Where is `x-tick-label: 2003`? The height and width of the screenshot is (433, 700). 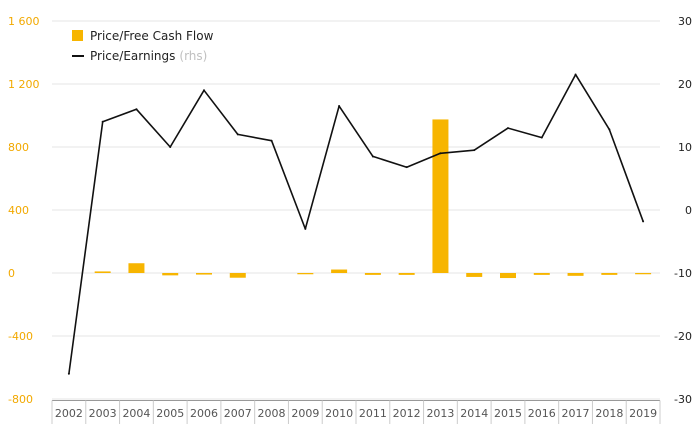
x-tick-label: 2003 is located at coordinates (103, 413).